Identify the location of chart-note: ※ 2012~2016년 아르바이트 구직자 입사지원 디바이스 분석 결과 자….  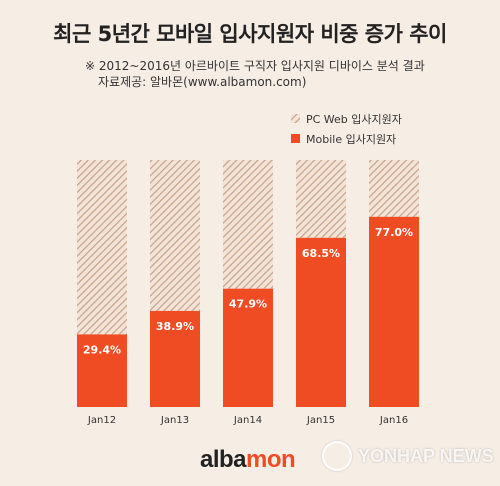
(255, 74).